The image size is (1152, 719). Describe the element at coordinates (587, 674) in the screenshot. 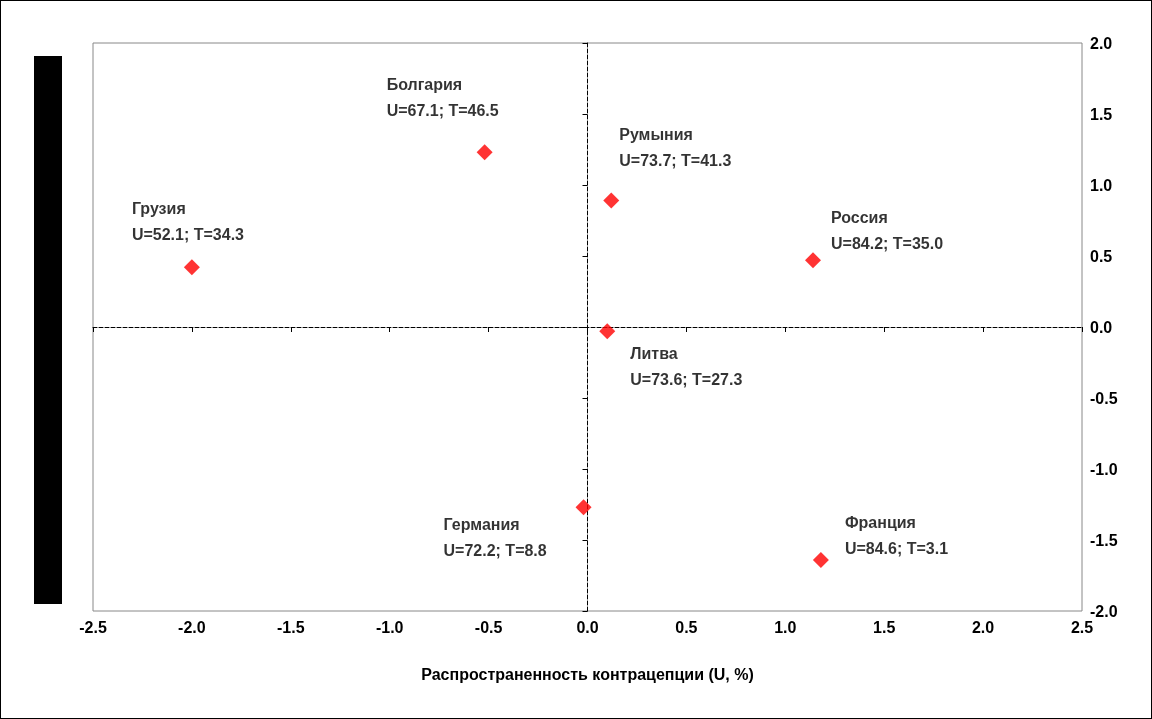

I see `x-axis-title: Распространенность контрацепции (U, %)` at that location.